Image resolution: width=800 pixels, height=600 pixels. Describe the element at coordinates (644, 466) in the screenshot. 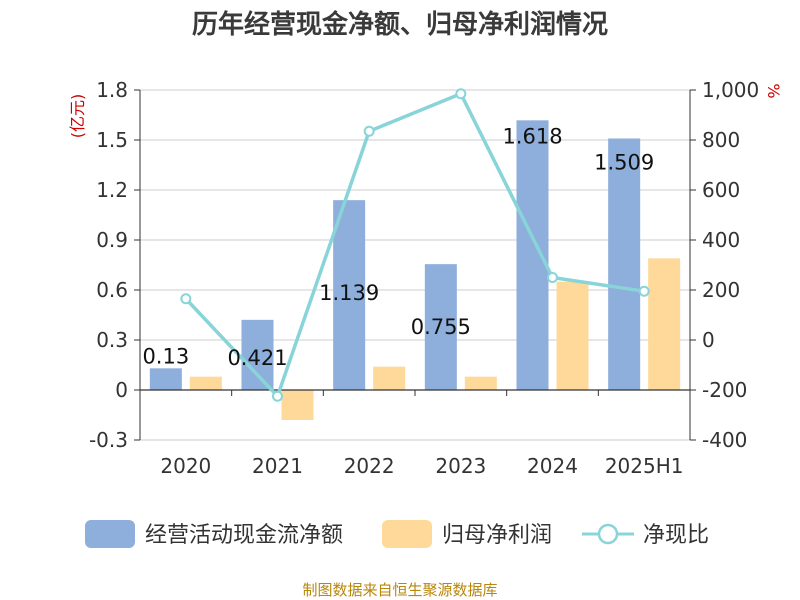

I see `x-tick-label: 2025H1` at that location.